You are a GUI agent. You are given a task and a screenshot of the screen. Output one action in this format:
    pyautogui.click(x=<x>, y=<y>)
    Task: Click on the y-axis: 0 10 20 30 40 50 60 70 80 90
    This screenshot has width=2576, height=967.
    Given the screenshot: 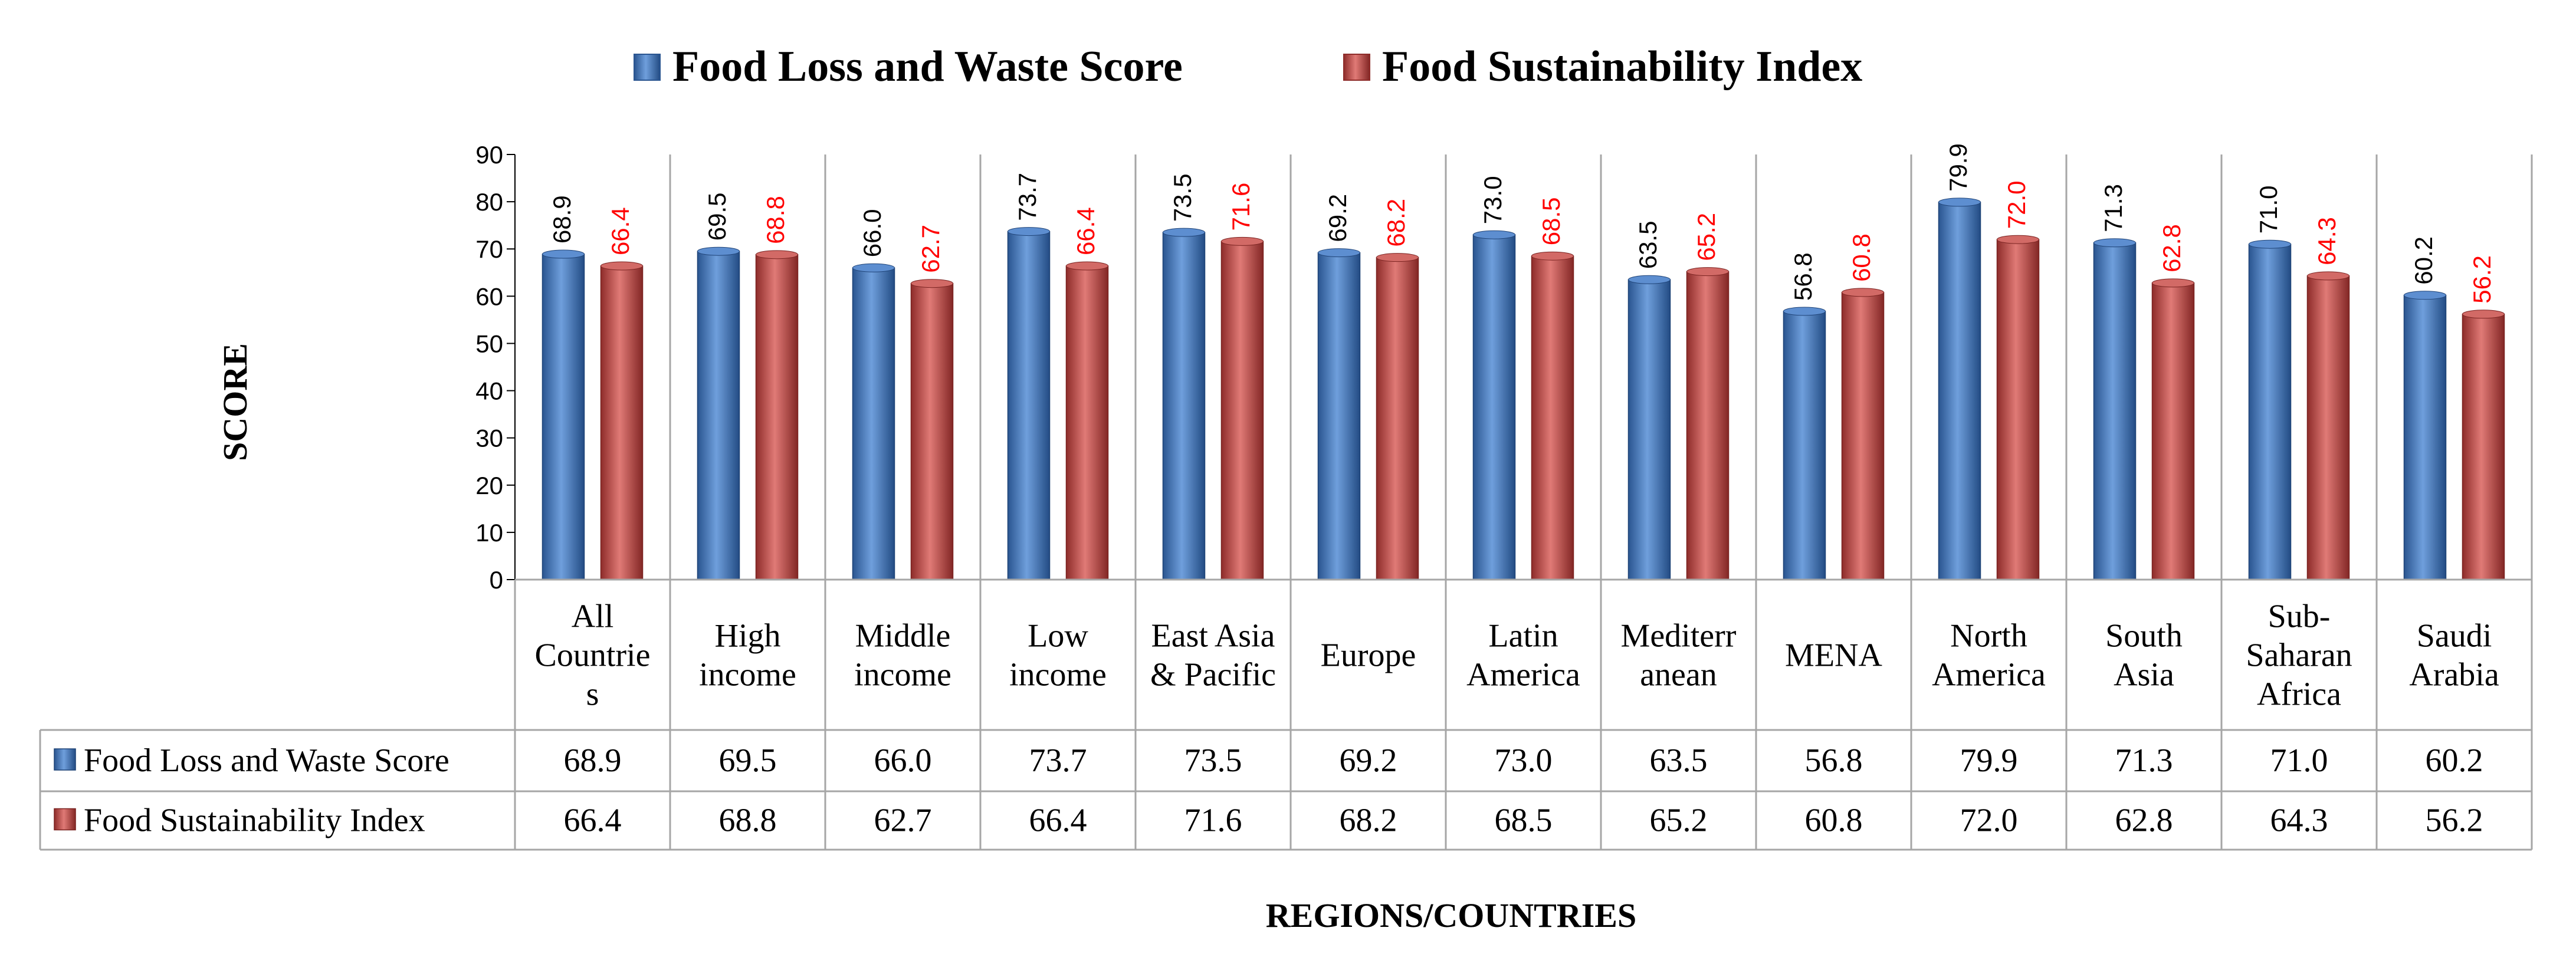 What is the action you would take?
    pyautogui.click(x=495, y=367)
    